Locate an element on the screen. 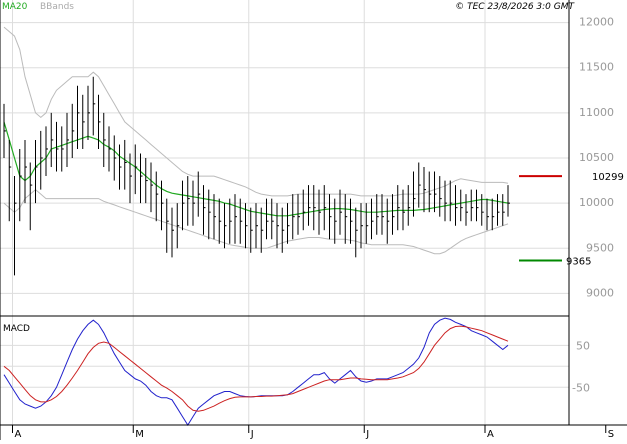  bb-lower-line is located at coordinates (256, 221).